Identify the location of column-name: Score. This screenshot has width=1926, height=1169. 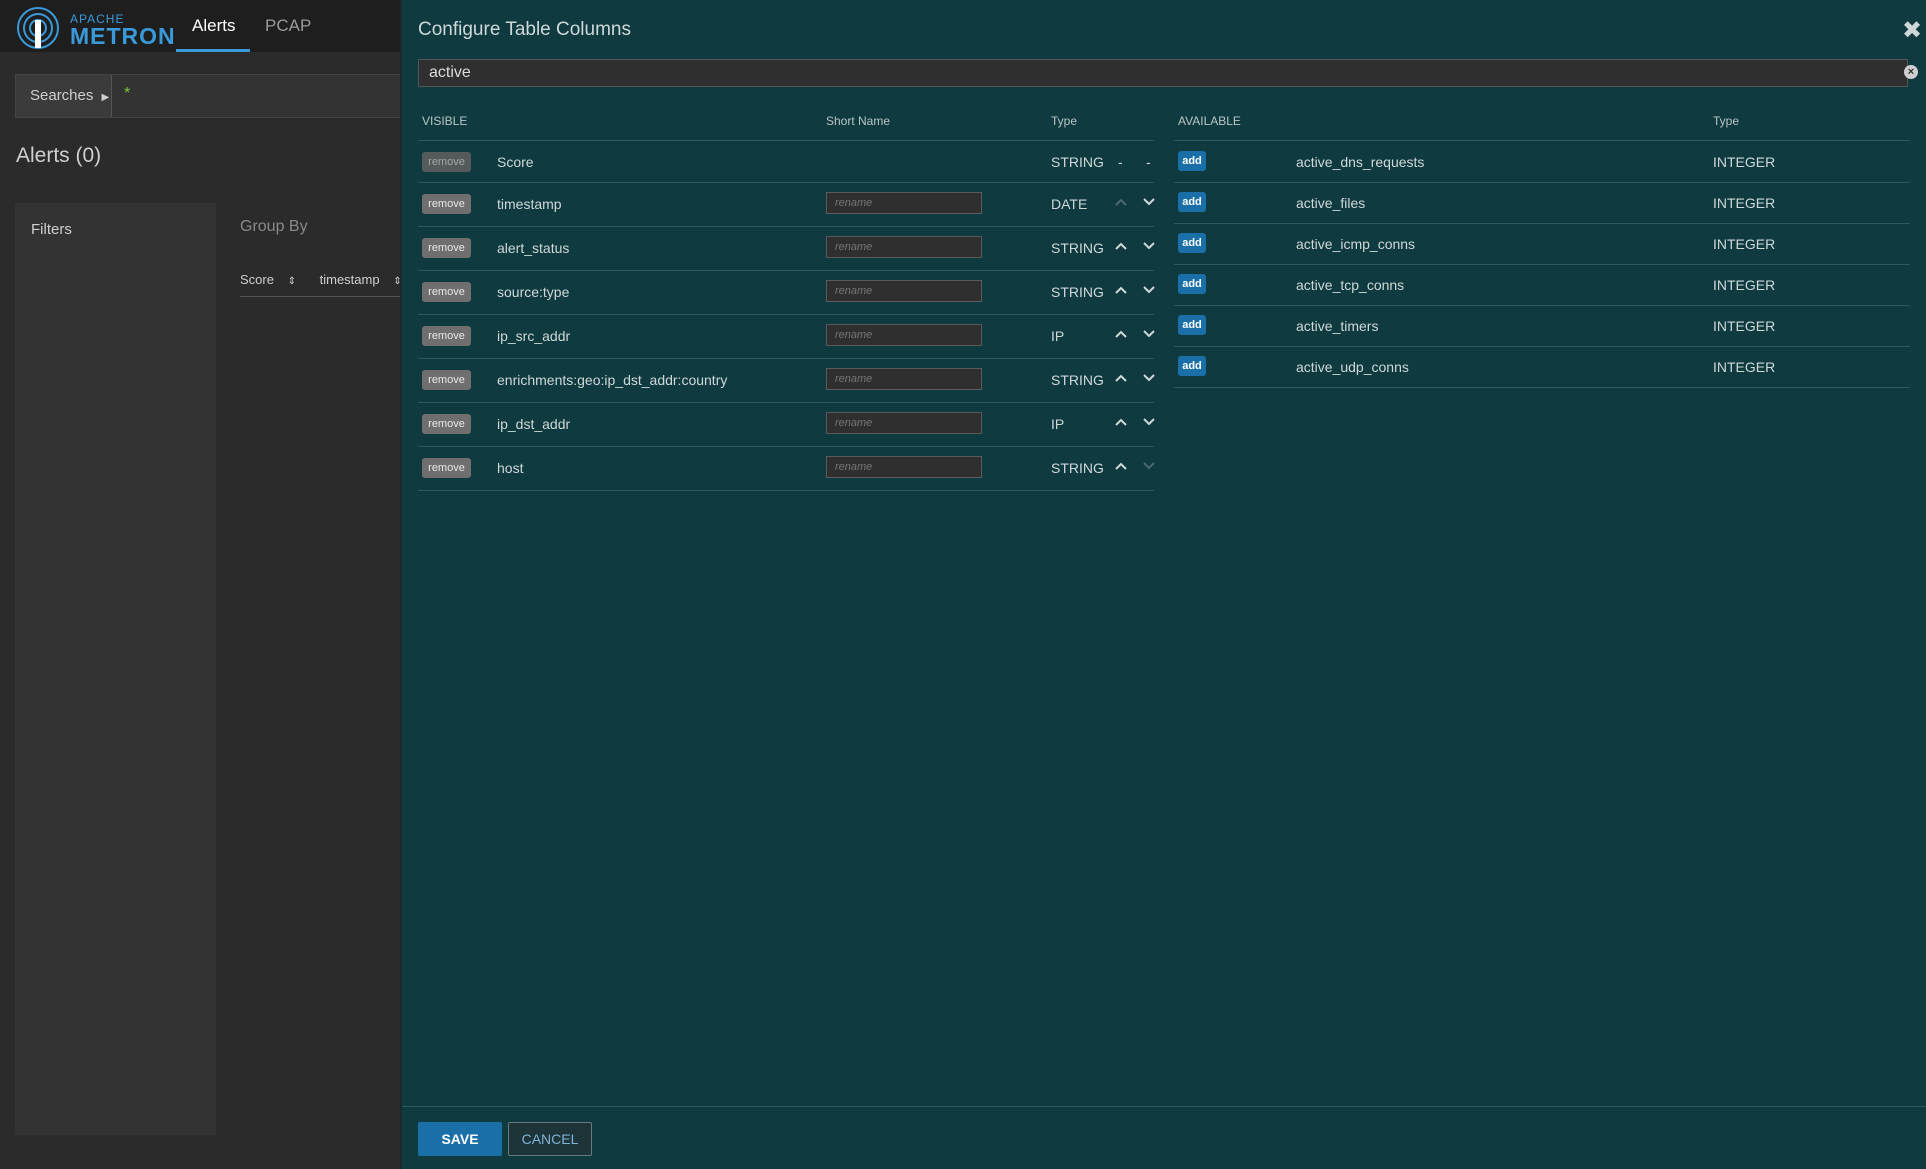
(515, 162).